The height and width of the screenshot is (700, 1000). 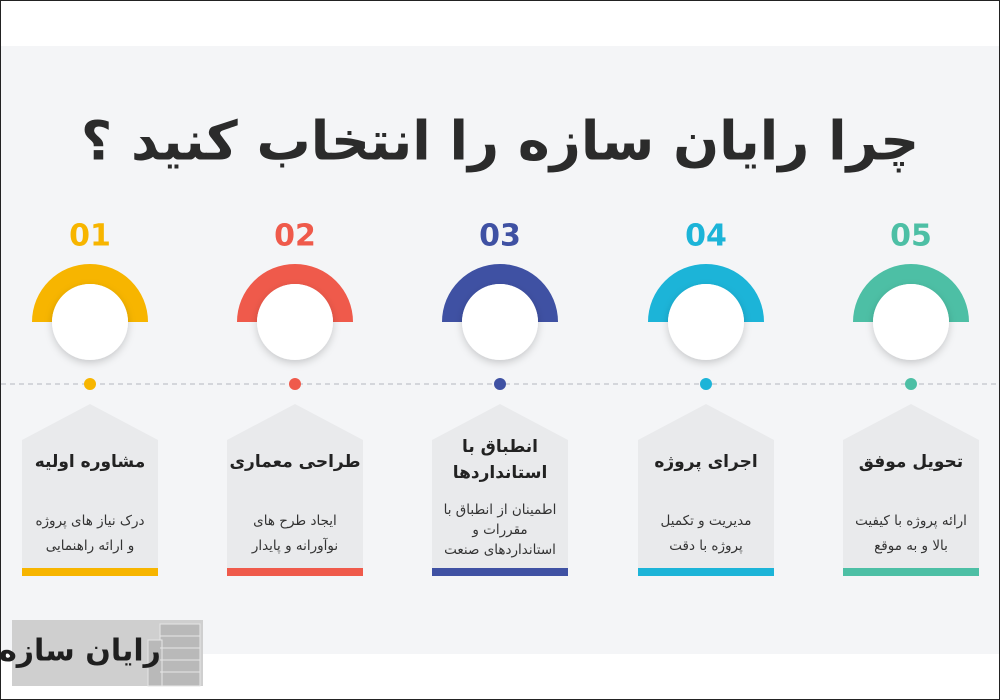 I want to click on step-title: تحویل موفق, so click(x=911, y=462).